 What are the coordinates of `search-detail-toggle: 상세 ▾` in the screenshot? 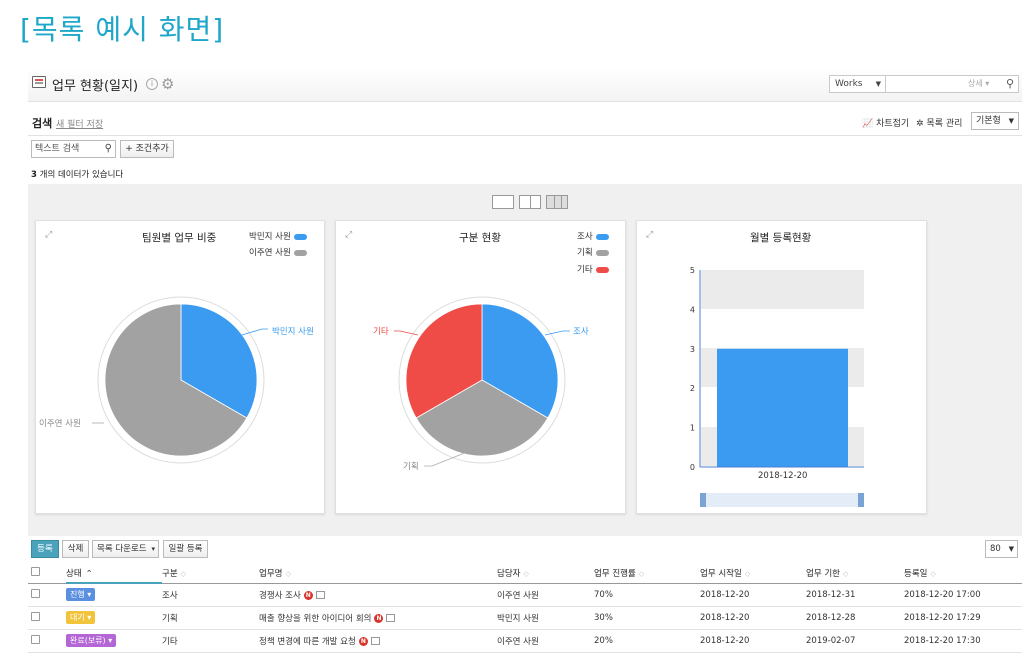 It's located at (979, 83).